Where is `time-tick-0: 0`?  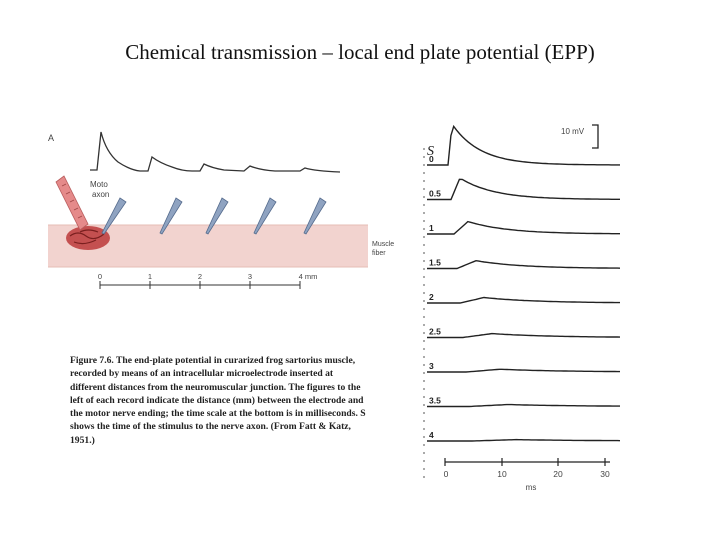
time-tick-0: 0 is located at coordinates (446, 474).